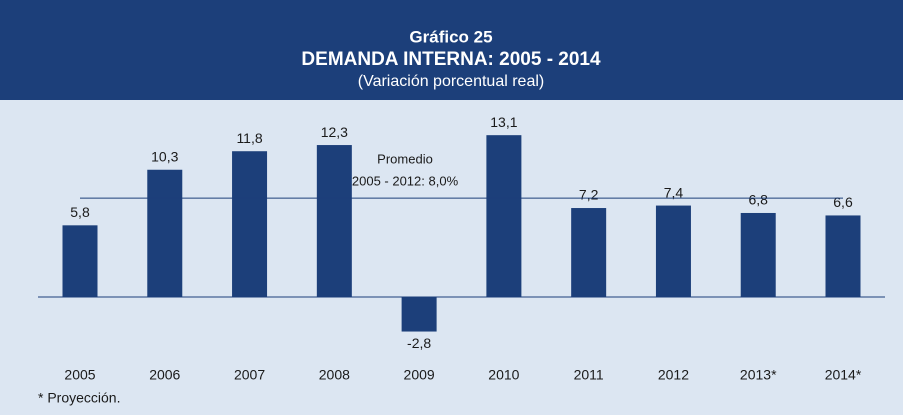 The width and height of the screenshot is (903, 415). Describe the element at coordinates (450, 36) in the screenshot. I see `chart-label: Gráfico 25` at that location.